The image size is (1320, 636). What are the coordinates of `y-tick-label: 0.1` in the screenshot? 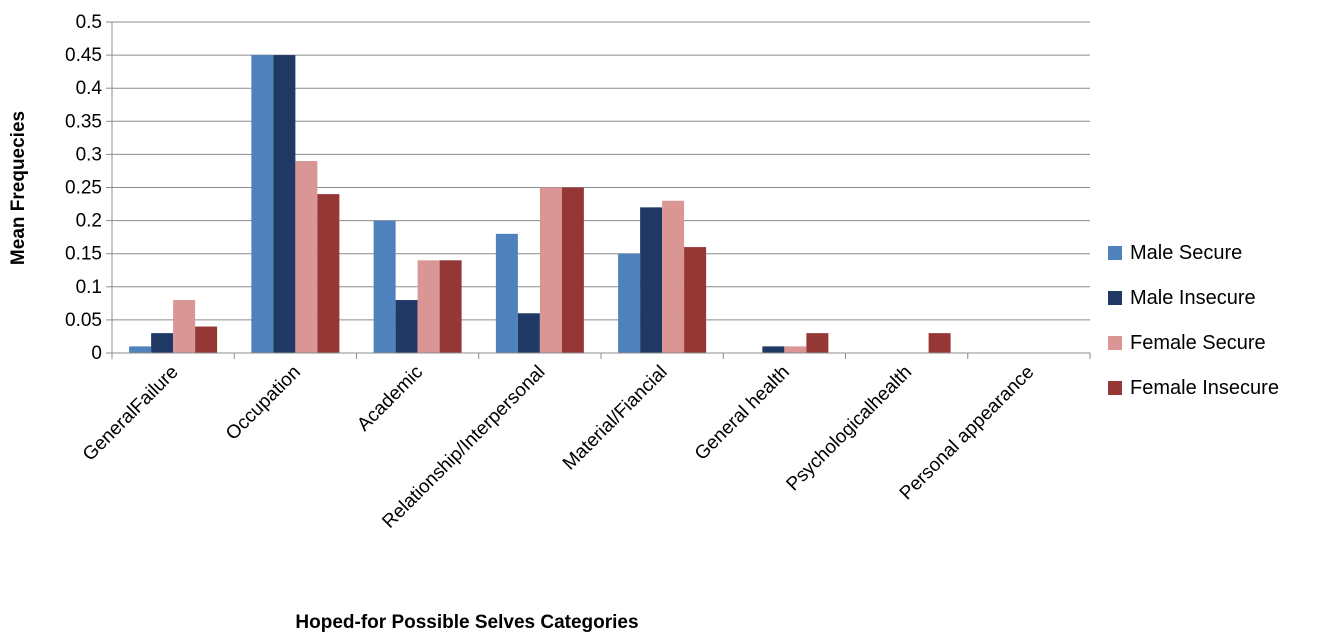 It's located at (89, 287).